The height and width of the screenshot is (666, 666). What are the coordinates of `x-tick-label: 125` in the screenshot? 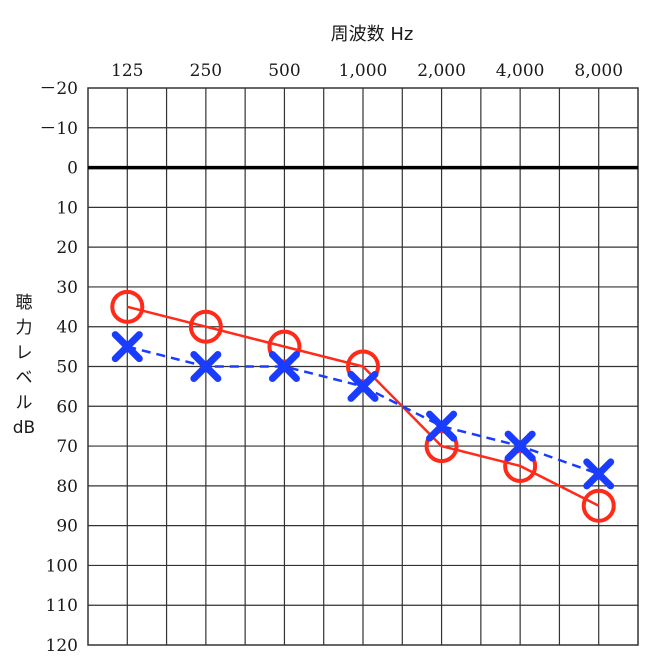 It's located at (127, 71).